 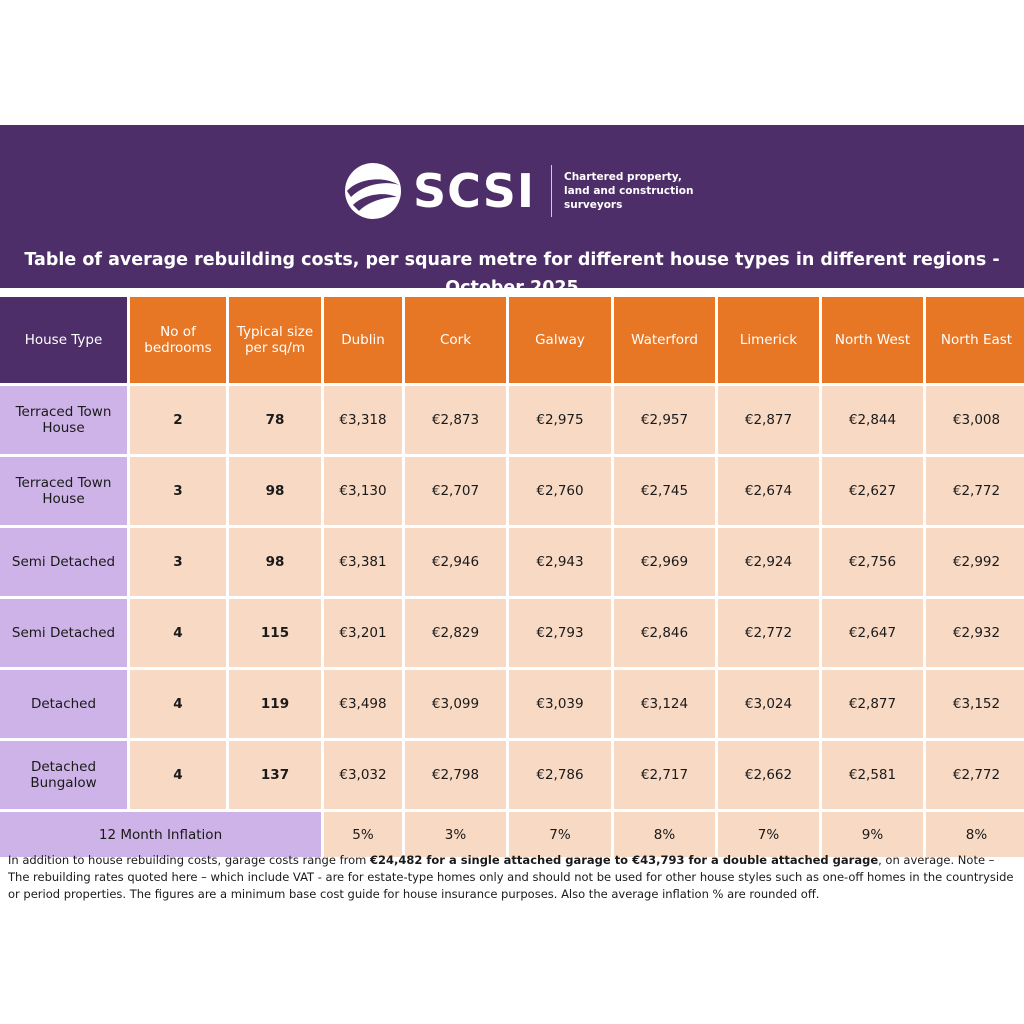 What do you see at coordinates (178, 340) in the screenshot?
I see `header-bedrooms: No of bedrooms` at bounding box center [178, 340].